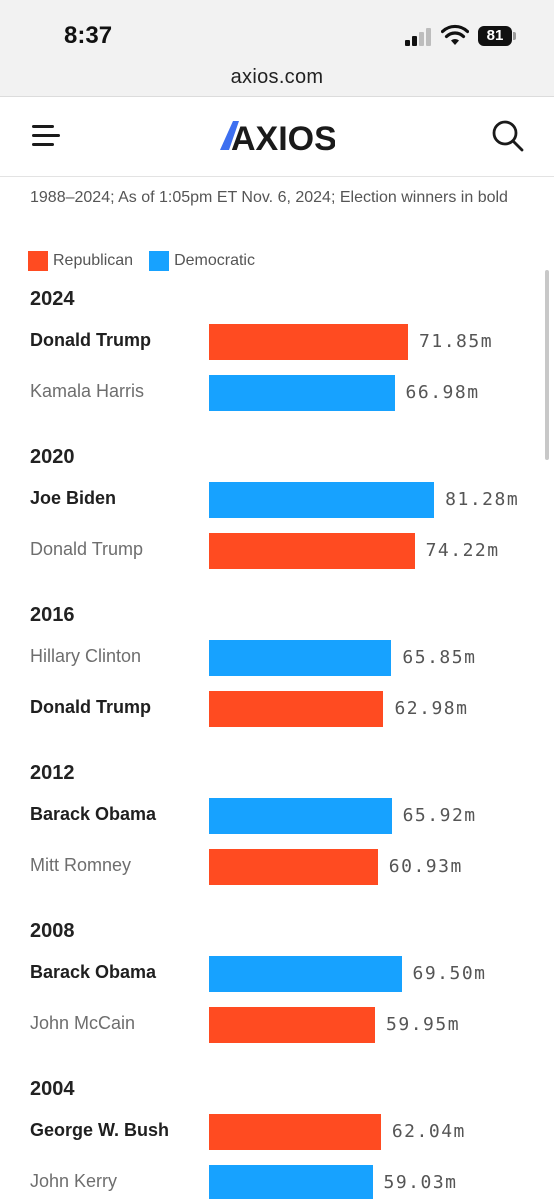 The image size is (554, 1199). I want to click on value-label: 81.28m, so click(482, 499).